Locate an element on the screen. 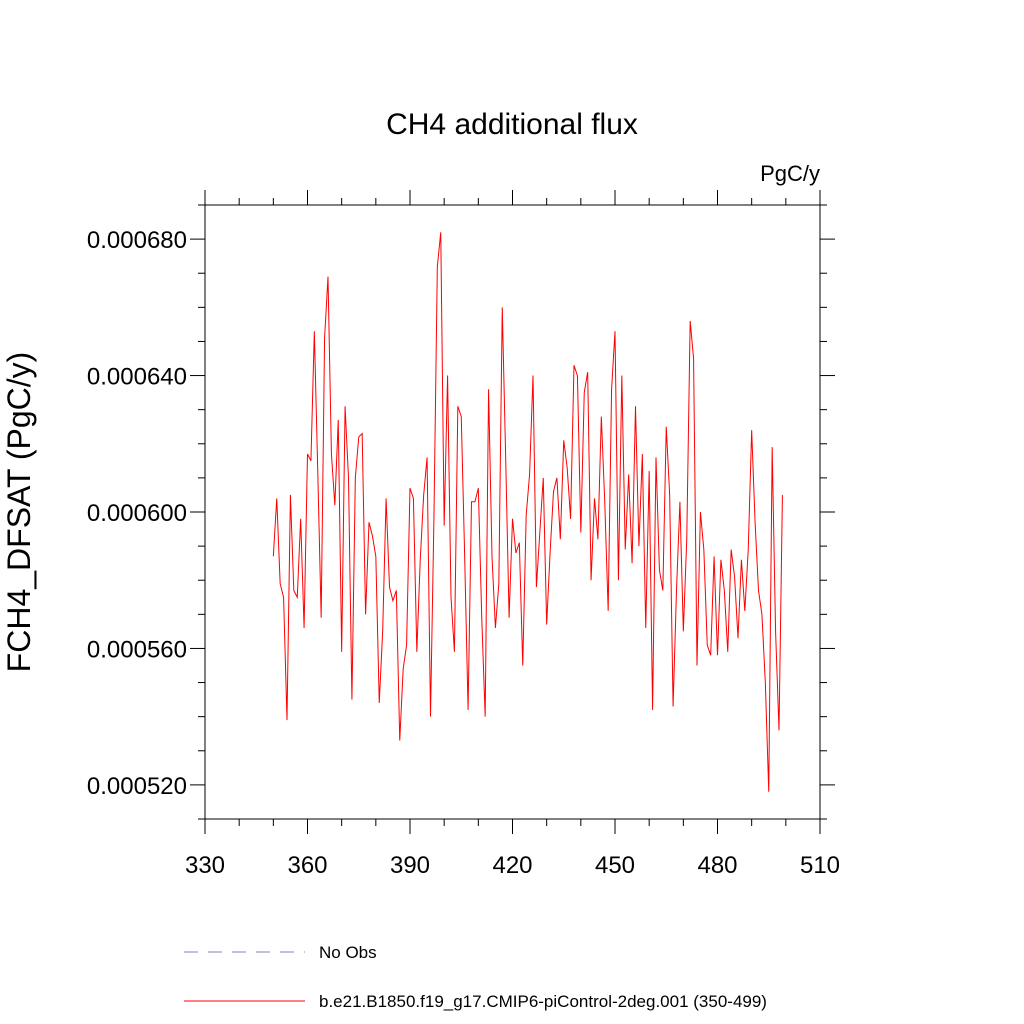  x-tick-label: 510 is located at coordinates (820, 865).